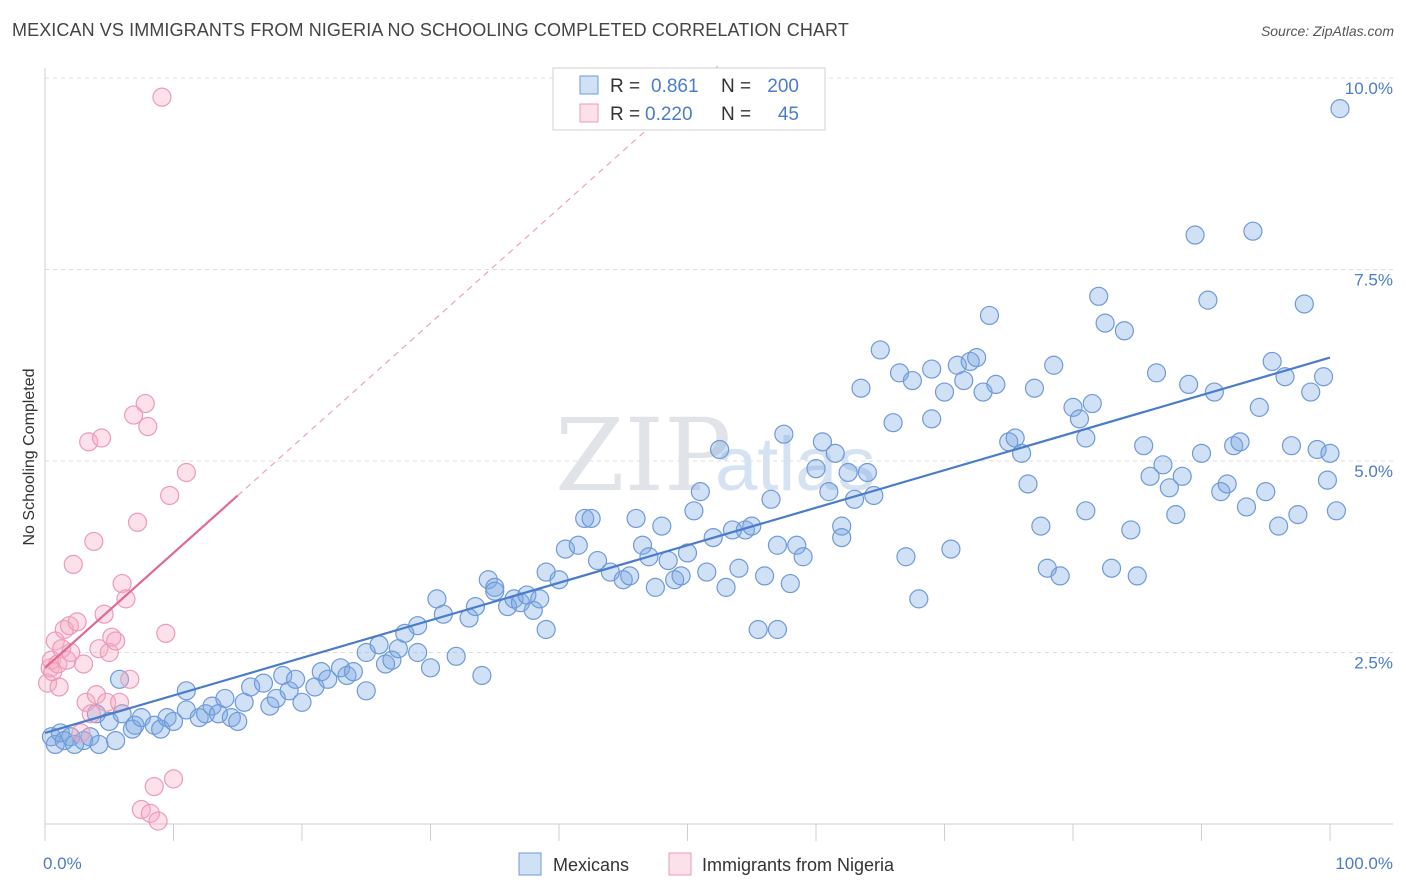 The image size is (1406, 892). I want to click on legend-swatch-nigeria, so click(589, 113).